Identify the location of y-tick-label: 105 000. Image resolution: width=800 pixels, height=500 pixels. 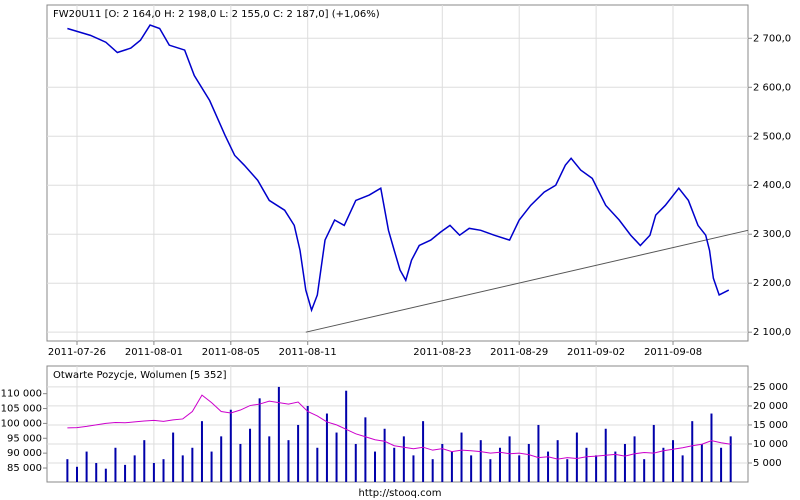
(21, 409).